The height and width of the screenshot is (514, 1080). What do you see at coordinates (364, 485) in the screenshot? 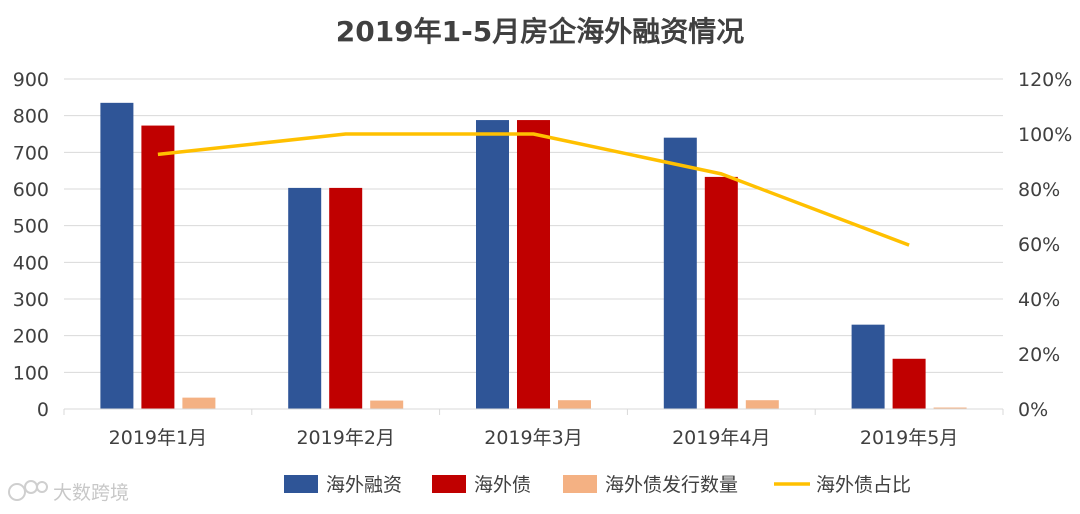
I see `legend-label-1: 海外融资` at bounding box center [364, 485].